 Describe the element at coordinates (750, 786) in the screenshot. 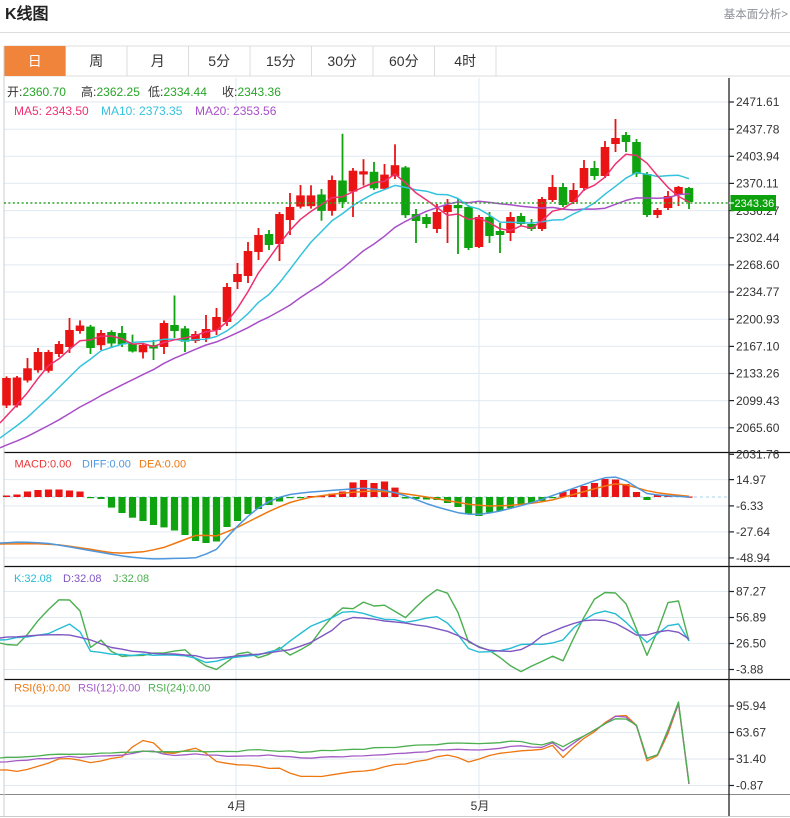

I see `svg-text: -0.87` at that location.